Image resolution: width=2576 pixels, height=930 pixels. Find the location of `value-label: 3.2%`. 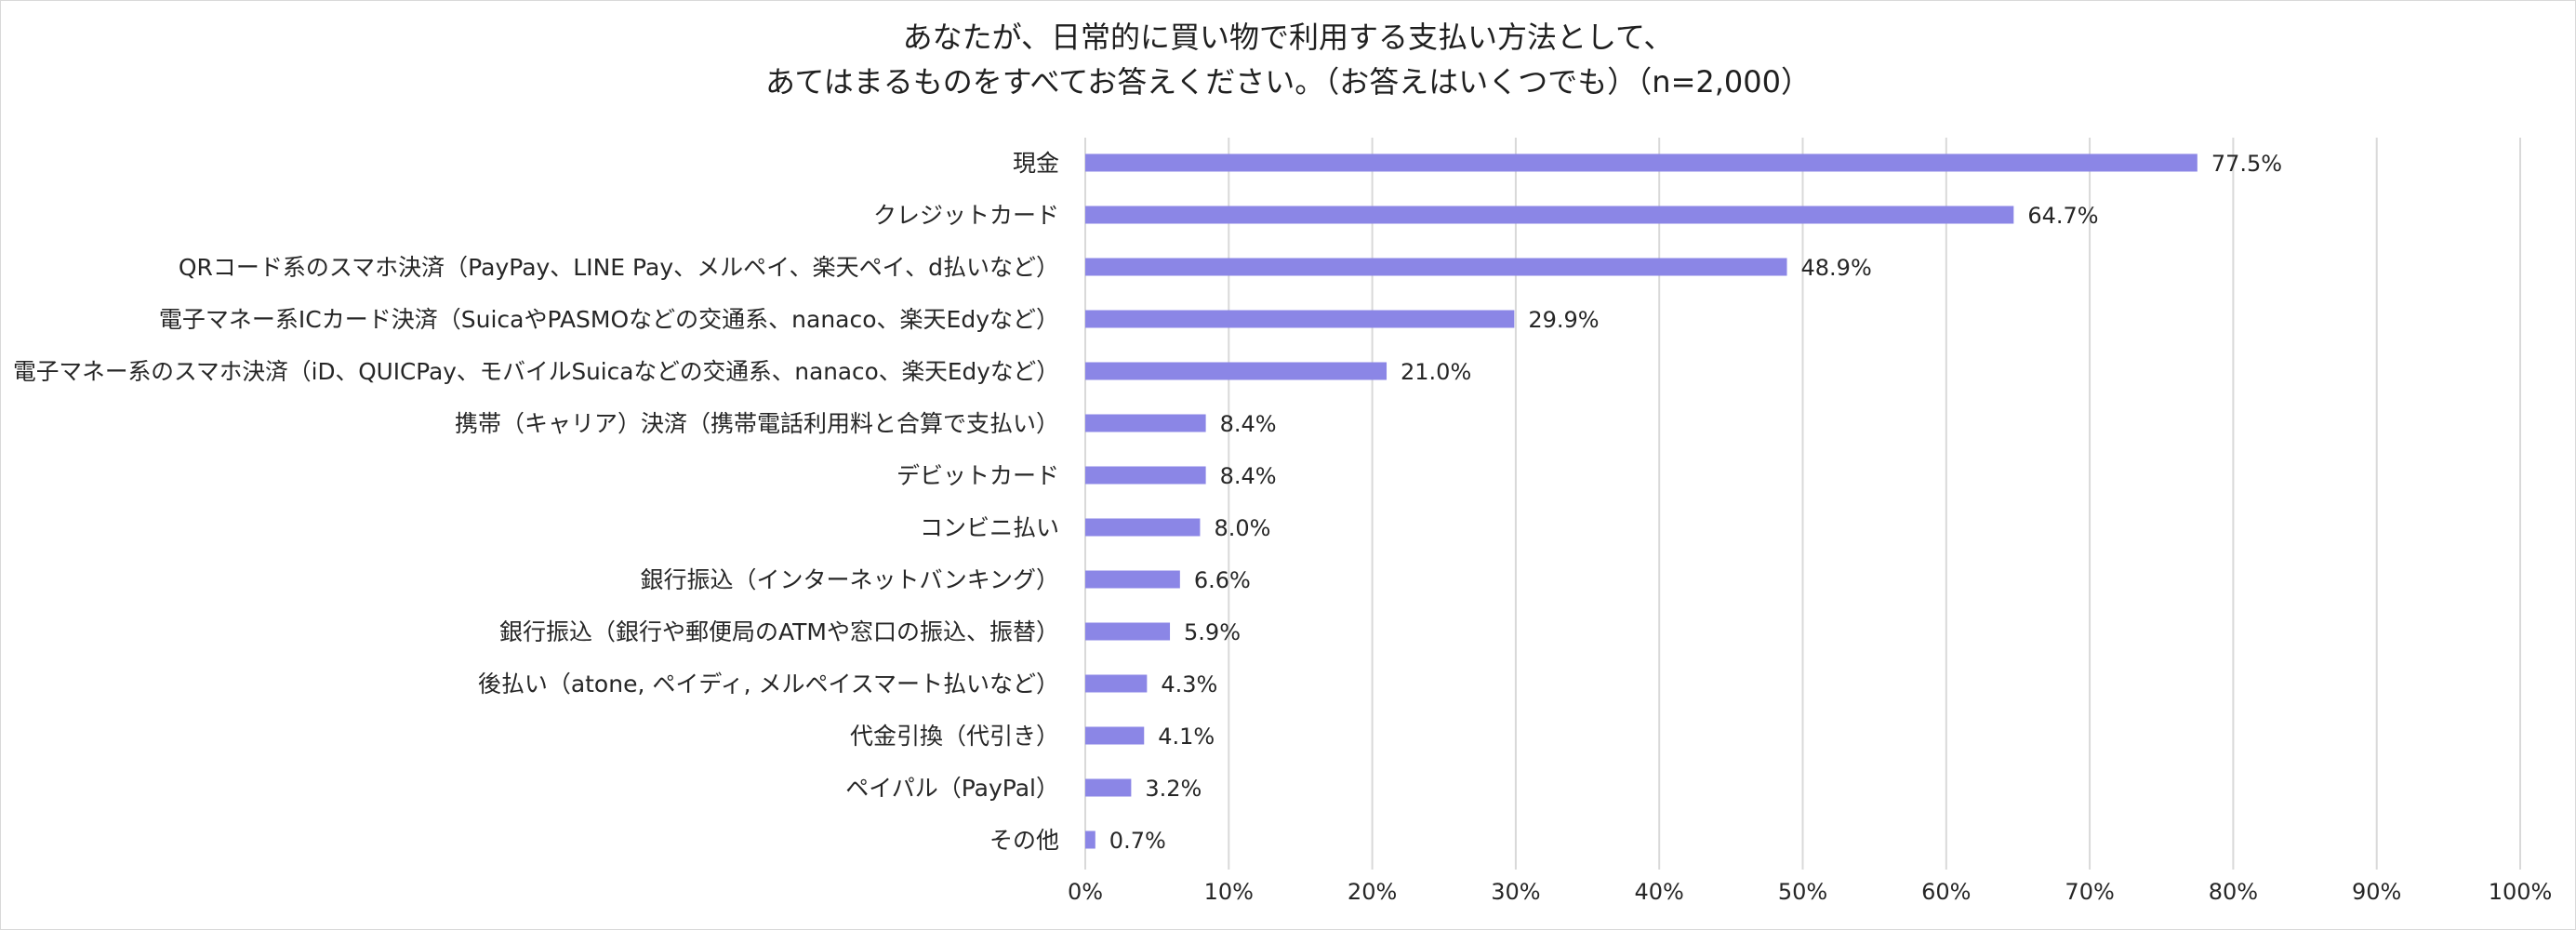

value-label: 3.2% is located at coordinates (1173, 789).